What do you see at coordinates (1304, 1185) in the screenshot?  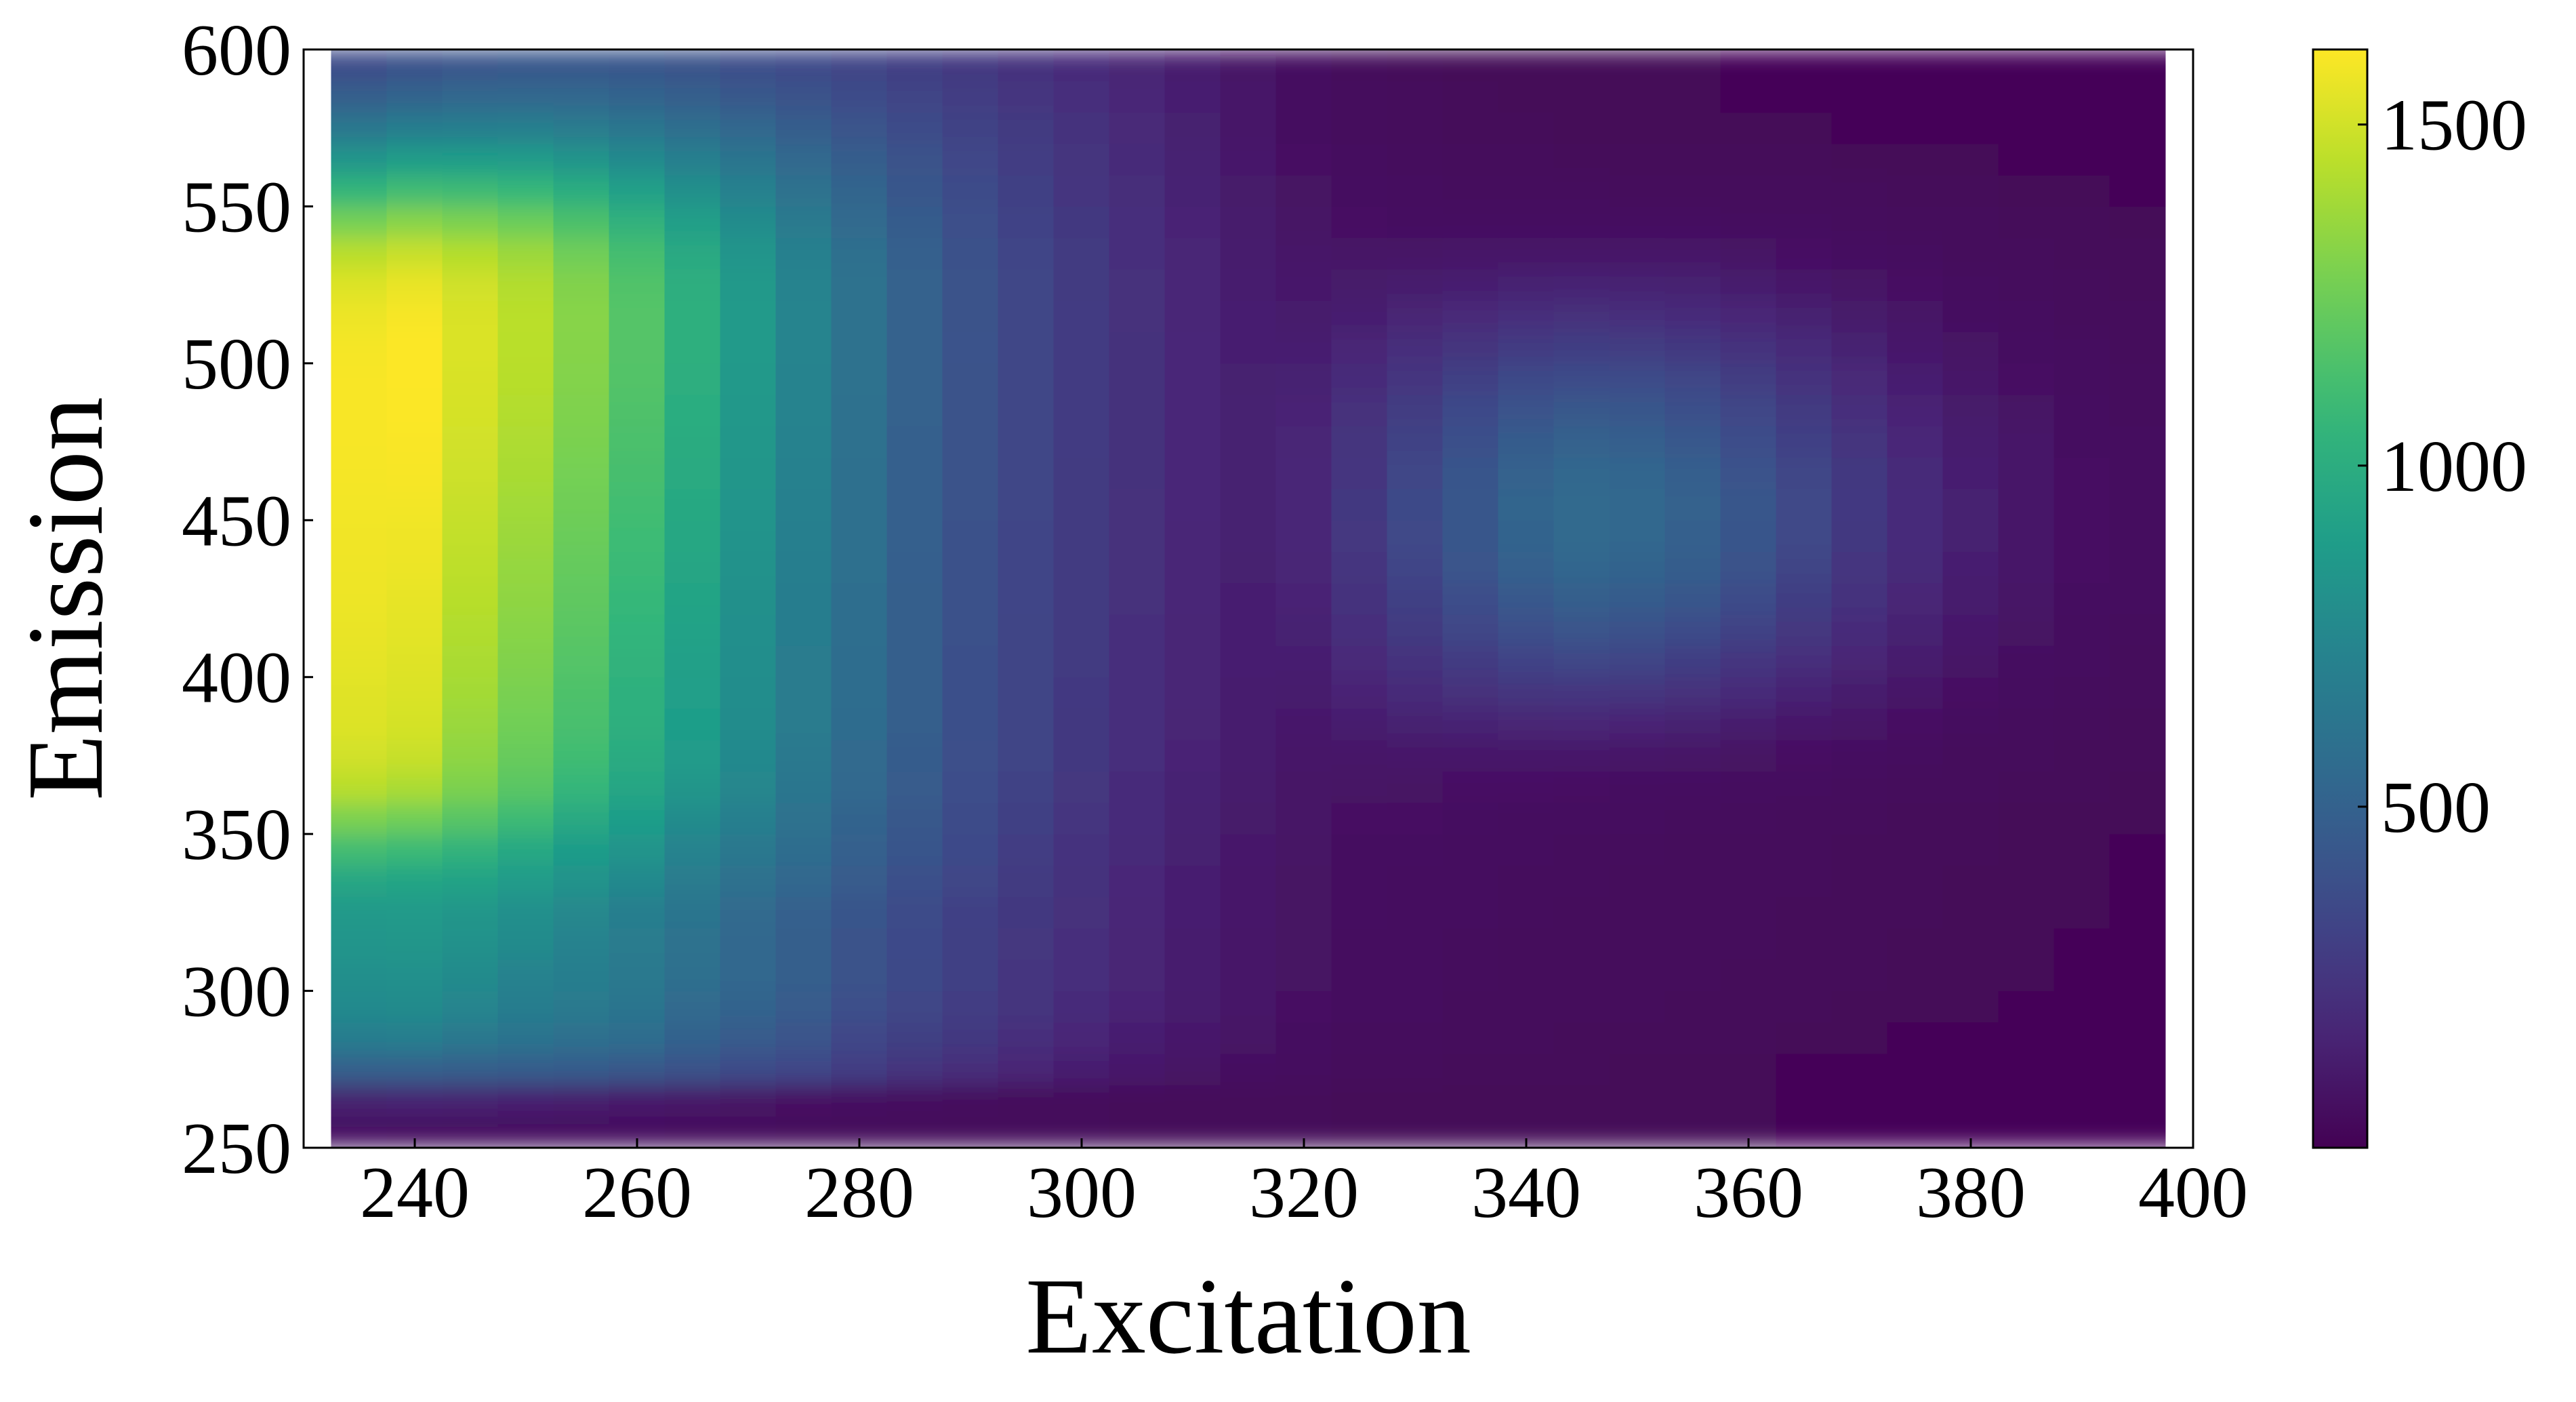 I see `x-axis-ticks: 240 260 280 300 320 340 360 380 400` at bounding box center [1304, 1185].